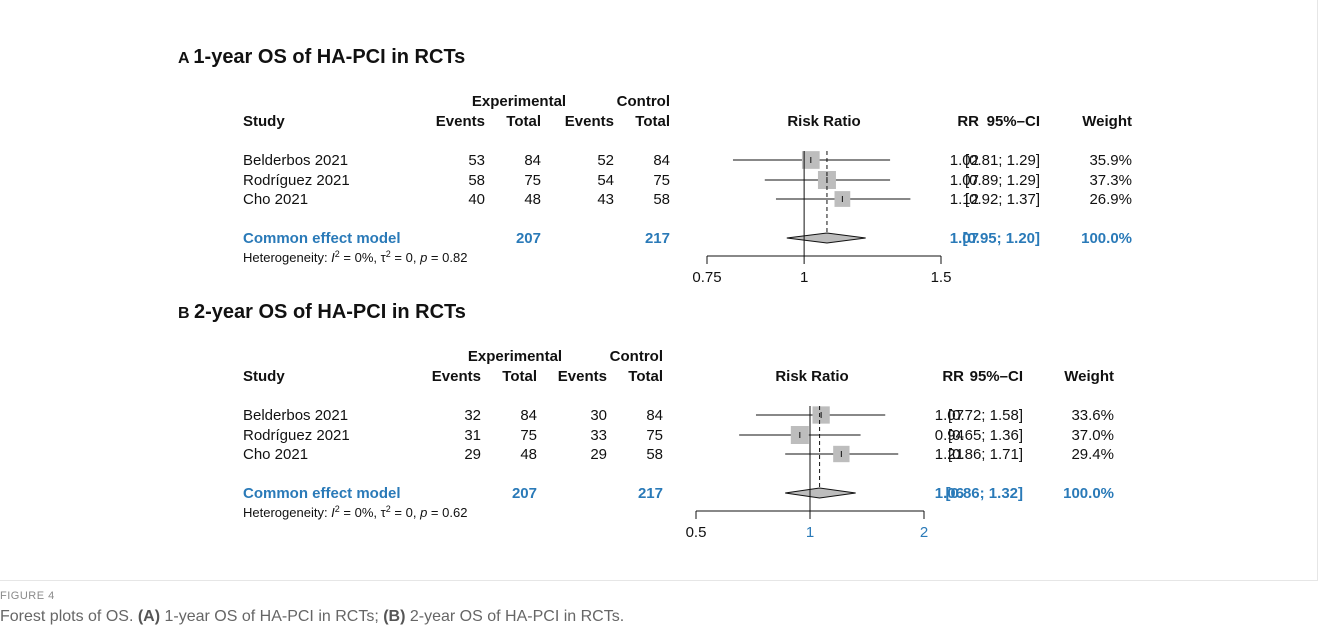  I want to click on panel-letter: A, so click(185, 58).